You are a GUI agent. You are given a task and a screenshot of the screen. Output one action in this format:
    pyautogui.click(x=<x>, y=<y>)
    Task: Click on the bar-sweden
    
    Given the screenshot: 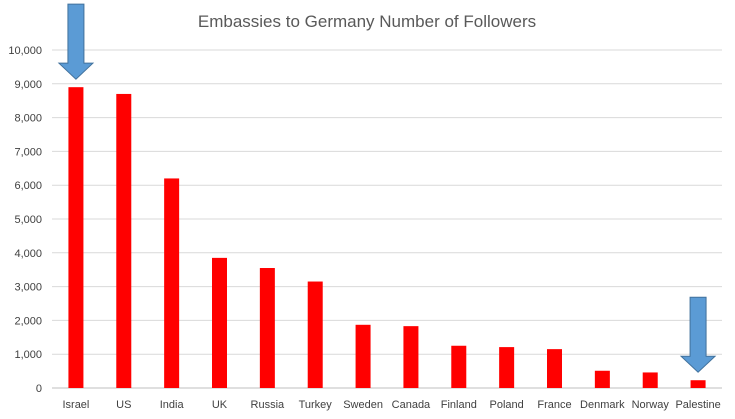 What is the action you would take?
    pyautogui.click(x=363, y=356)
    